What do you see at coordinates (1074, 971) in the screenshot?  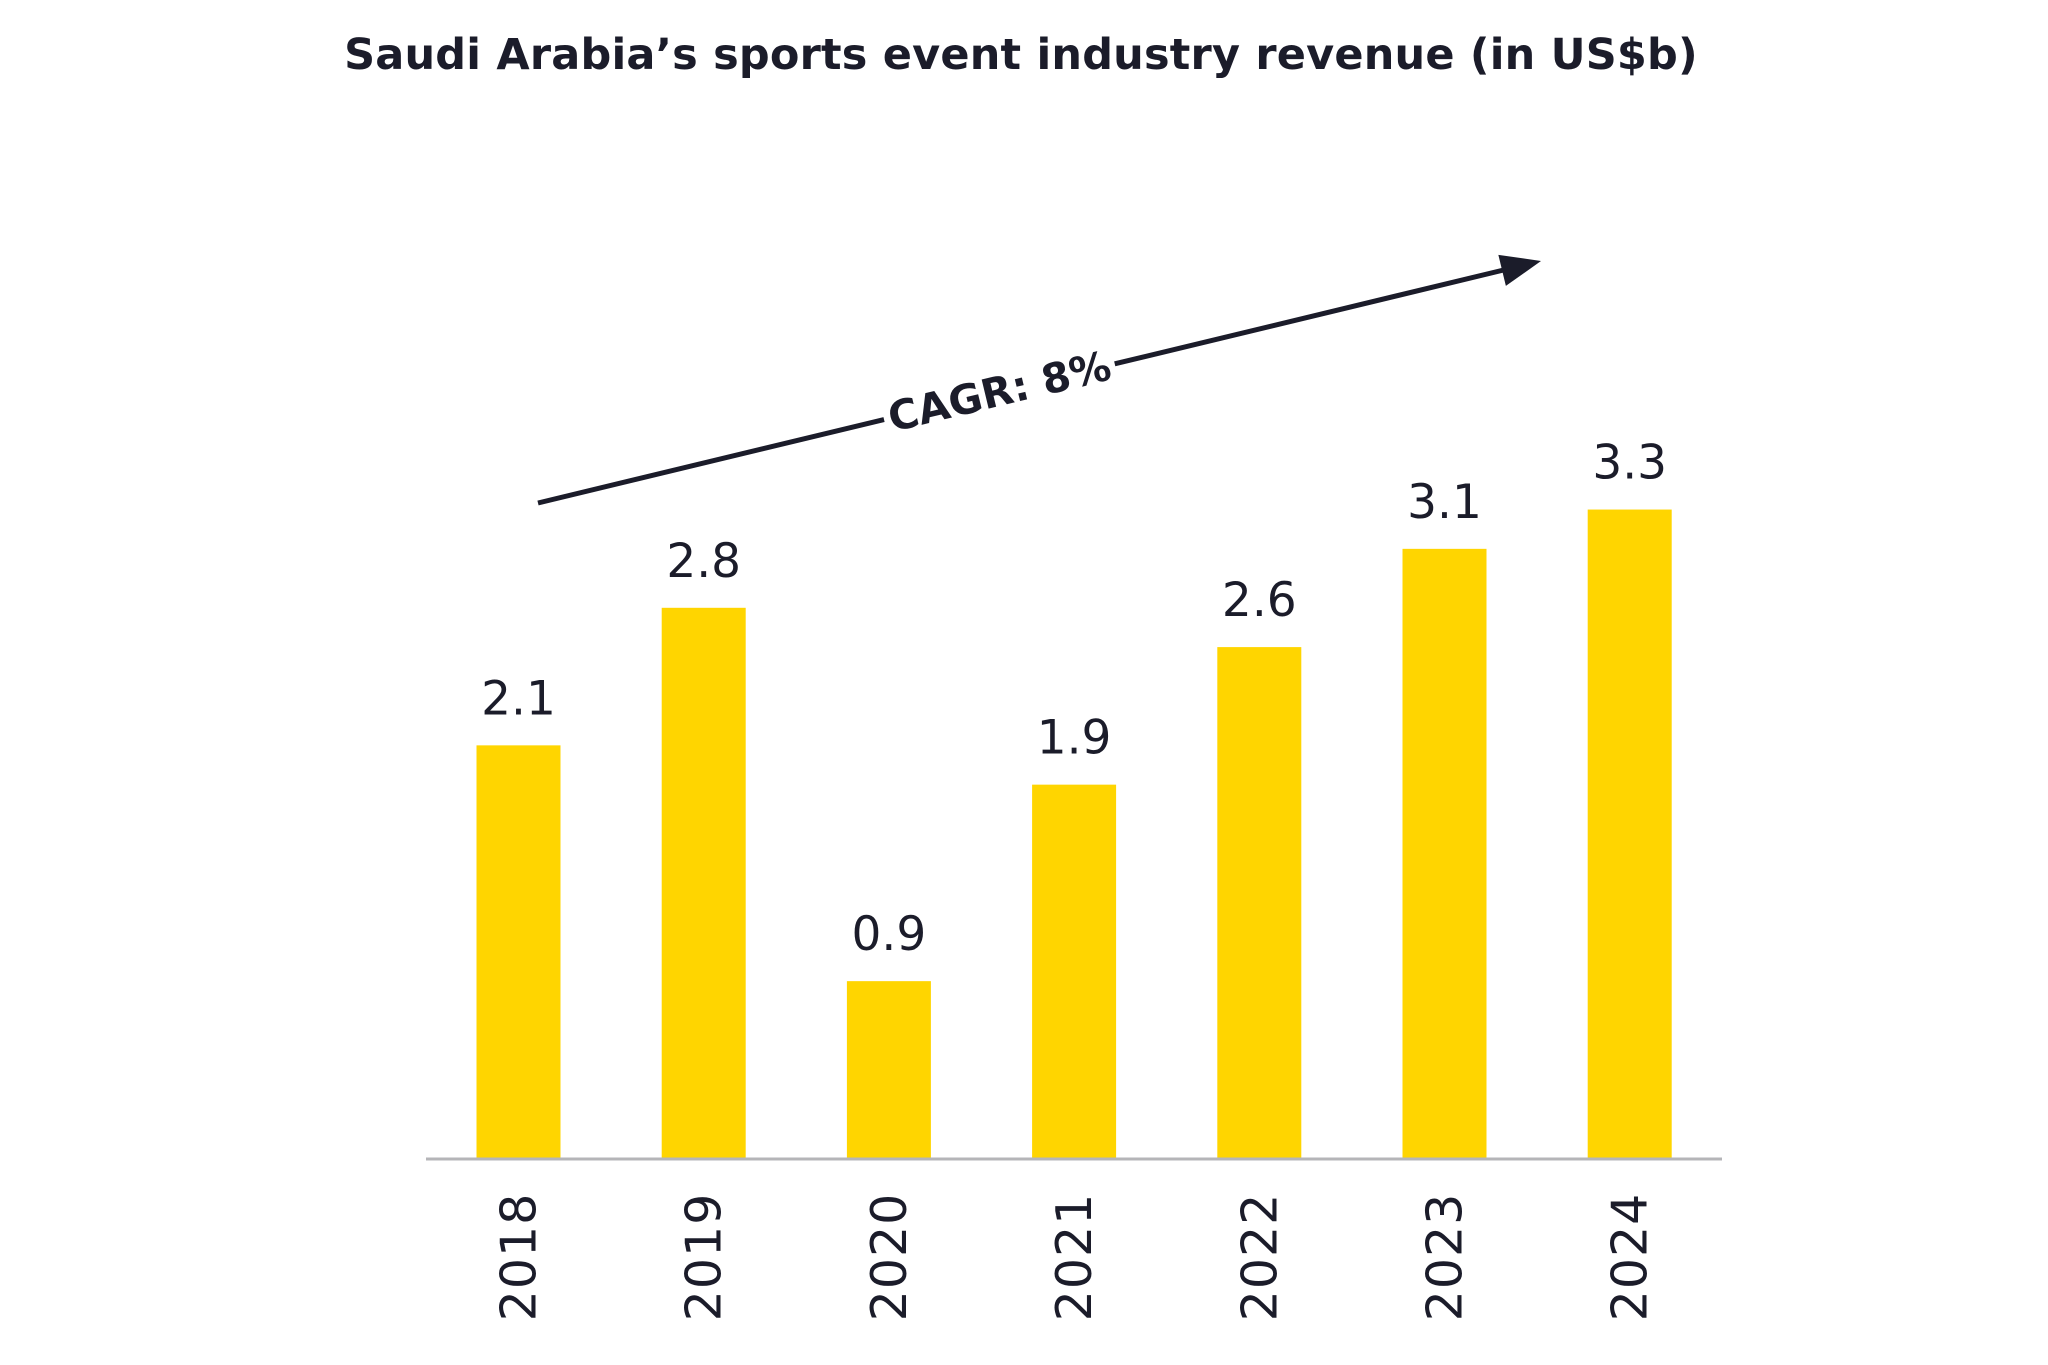 I see `bar-2021` at bounding box center [1074, 971].